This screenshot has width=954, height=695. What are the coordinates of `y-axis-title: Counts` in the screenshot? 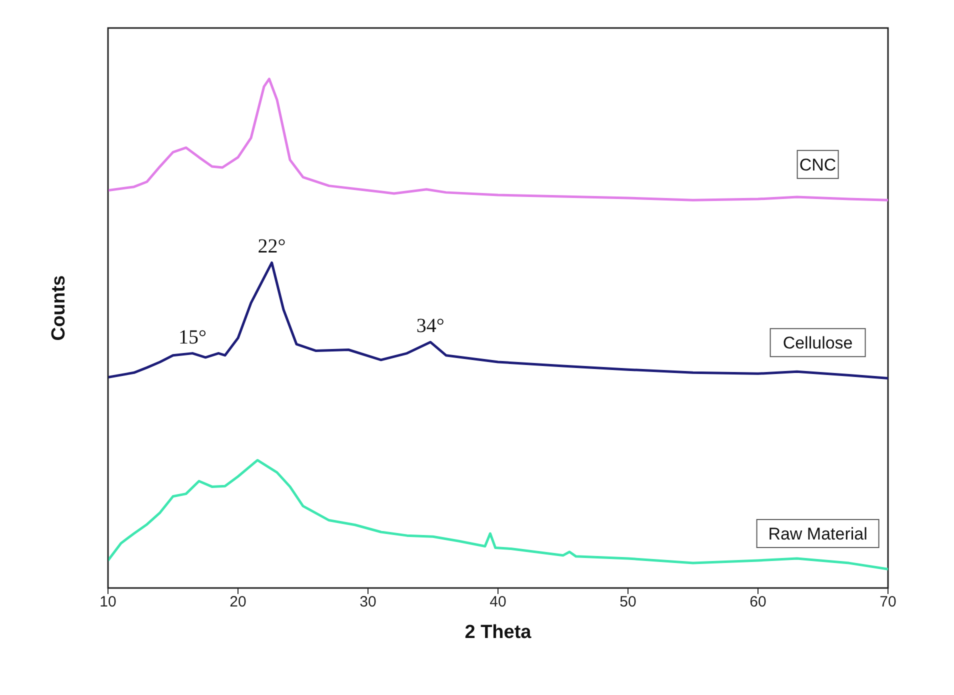 It's located at (59, 308).